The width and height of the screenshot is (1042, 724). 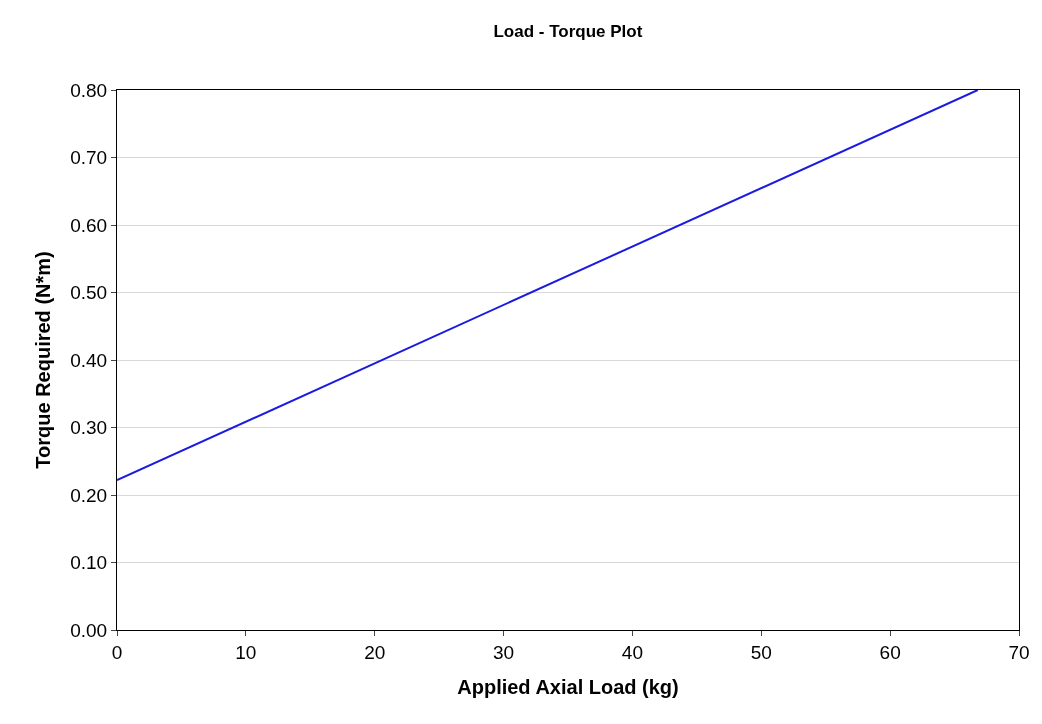 What do you see at coordinates (1019, 652) in the screenshot?
I see `x-tick-label: 70` at bounding box center [1019, 652].